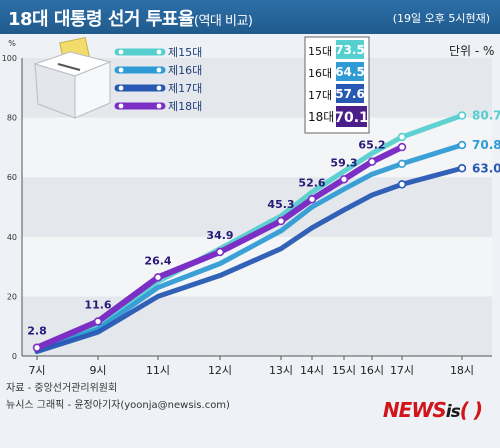  I want to click on ballot-box-icon, so click(72, 77).